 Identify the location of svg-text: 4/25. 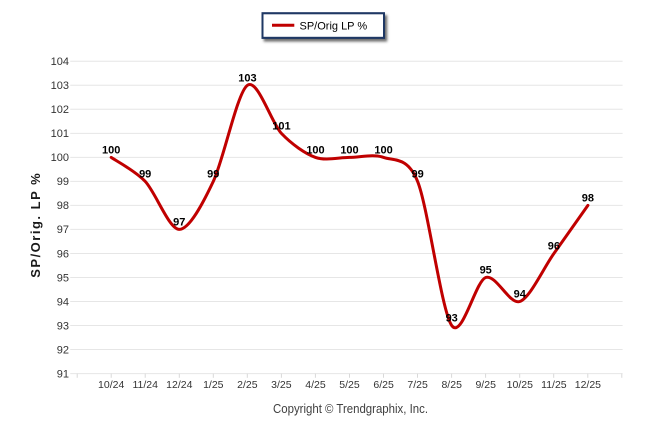
(315, 385).